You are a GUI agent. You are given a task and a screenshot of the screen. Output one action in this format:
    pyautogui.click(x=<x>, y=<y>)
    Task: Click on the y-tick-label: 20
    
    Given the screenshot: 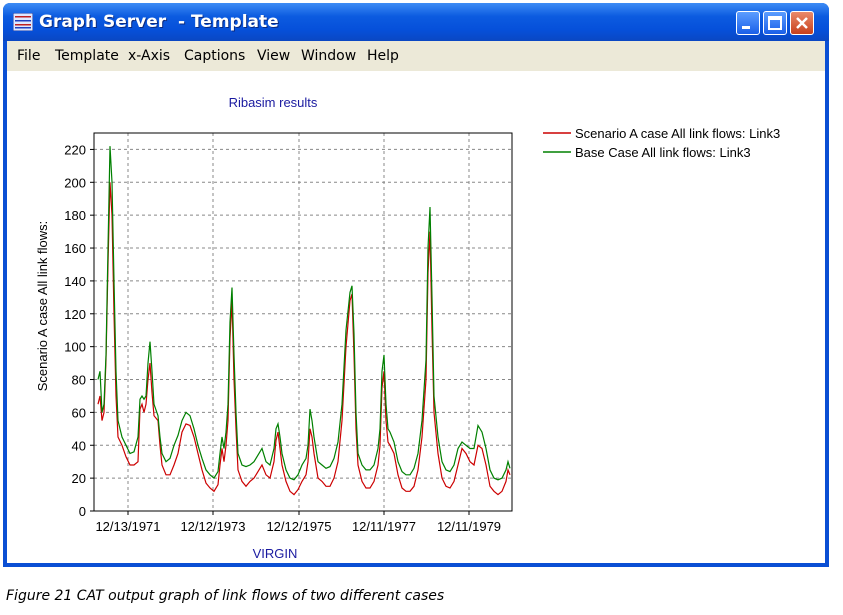 What is the action you would take?
    pyautogui.click(x=79, y=478)
    